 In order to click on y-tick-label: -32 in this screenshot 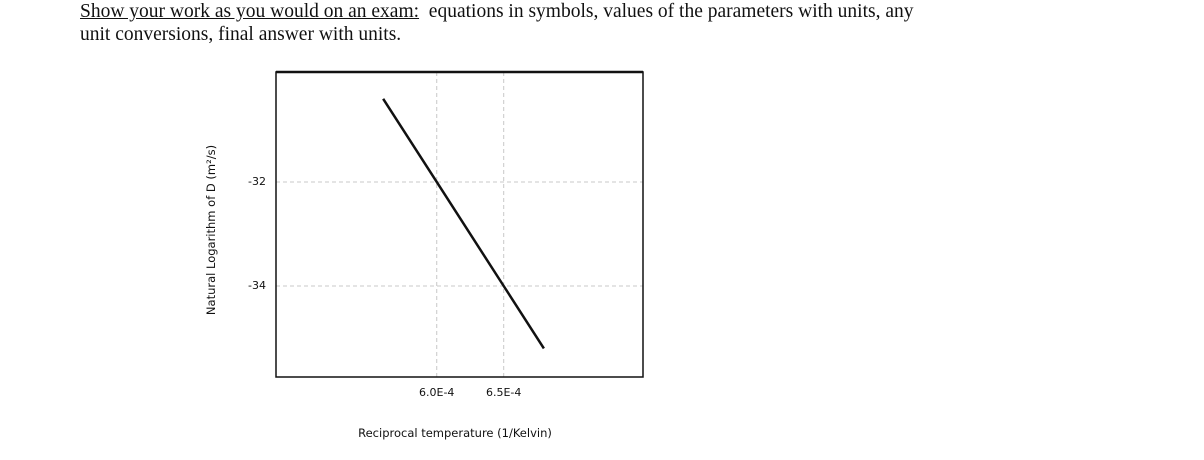, I will do `click(257, 181)`.